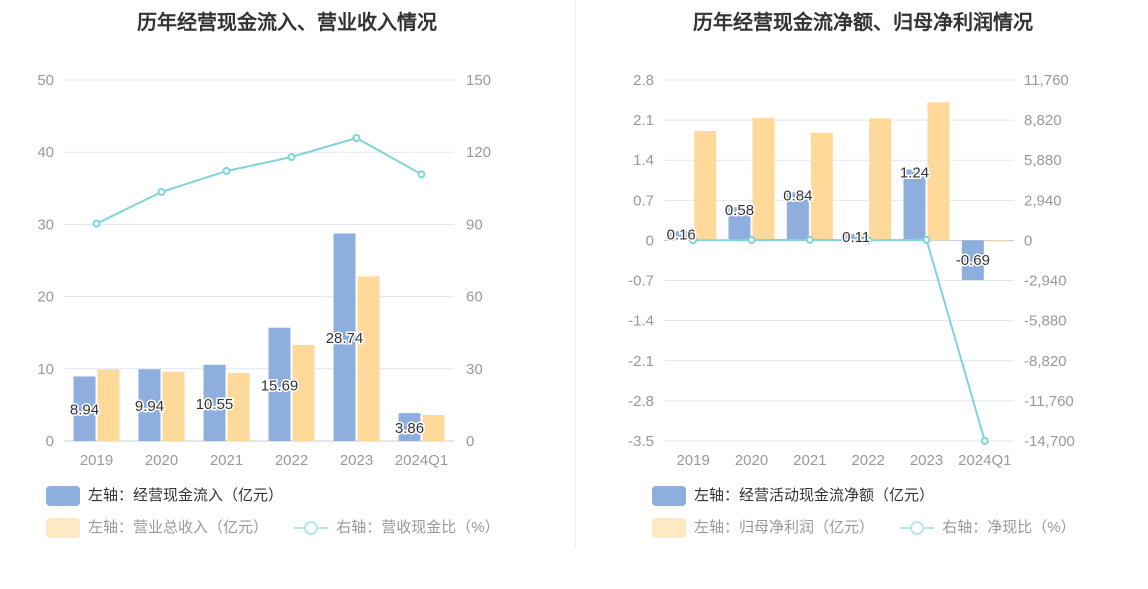  Describe the element at coordinates (863, 23) in the screenshot. I see `chart-title: 历年经营现金流净额、归母净利润情况` at that location.